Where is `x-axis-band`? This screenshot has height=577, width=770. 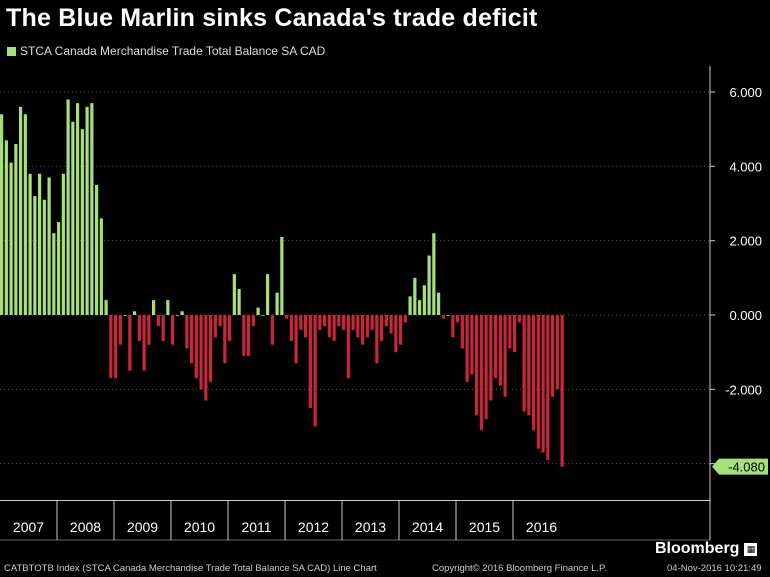
x-axis-band is located at coordinates (356, 520).